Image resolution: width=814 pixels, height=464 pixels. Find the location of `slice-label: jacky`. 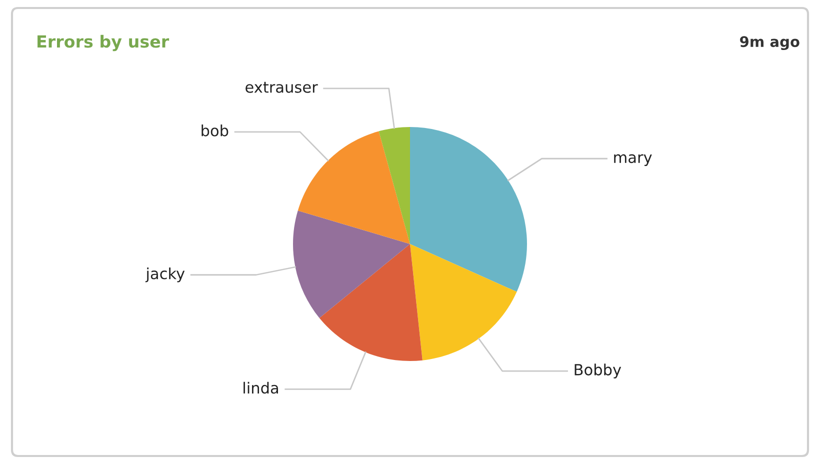

slice-label: jacky is located at coordinates (165, 274).